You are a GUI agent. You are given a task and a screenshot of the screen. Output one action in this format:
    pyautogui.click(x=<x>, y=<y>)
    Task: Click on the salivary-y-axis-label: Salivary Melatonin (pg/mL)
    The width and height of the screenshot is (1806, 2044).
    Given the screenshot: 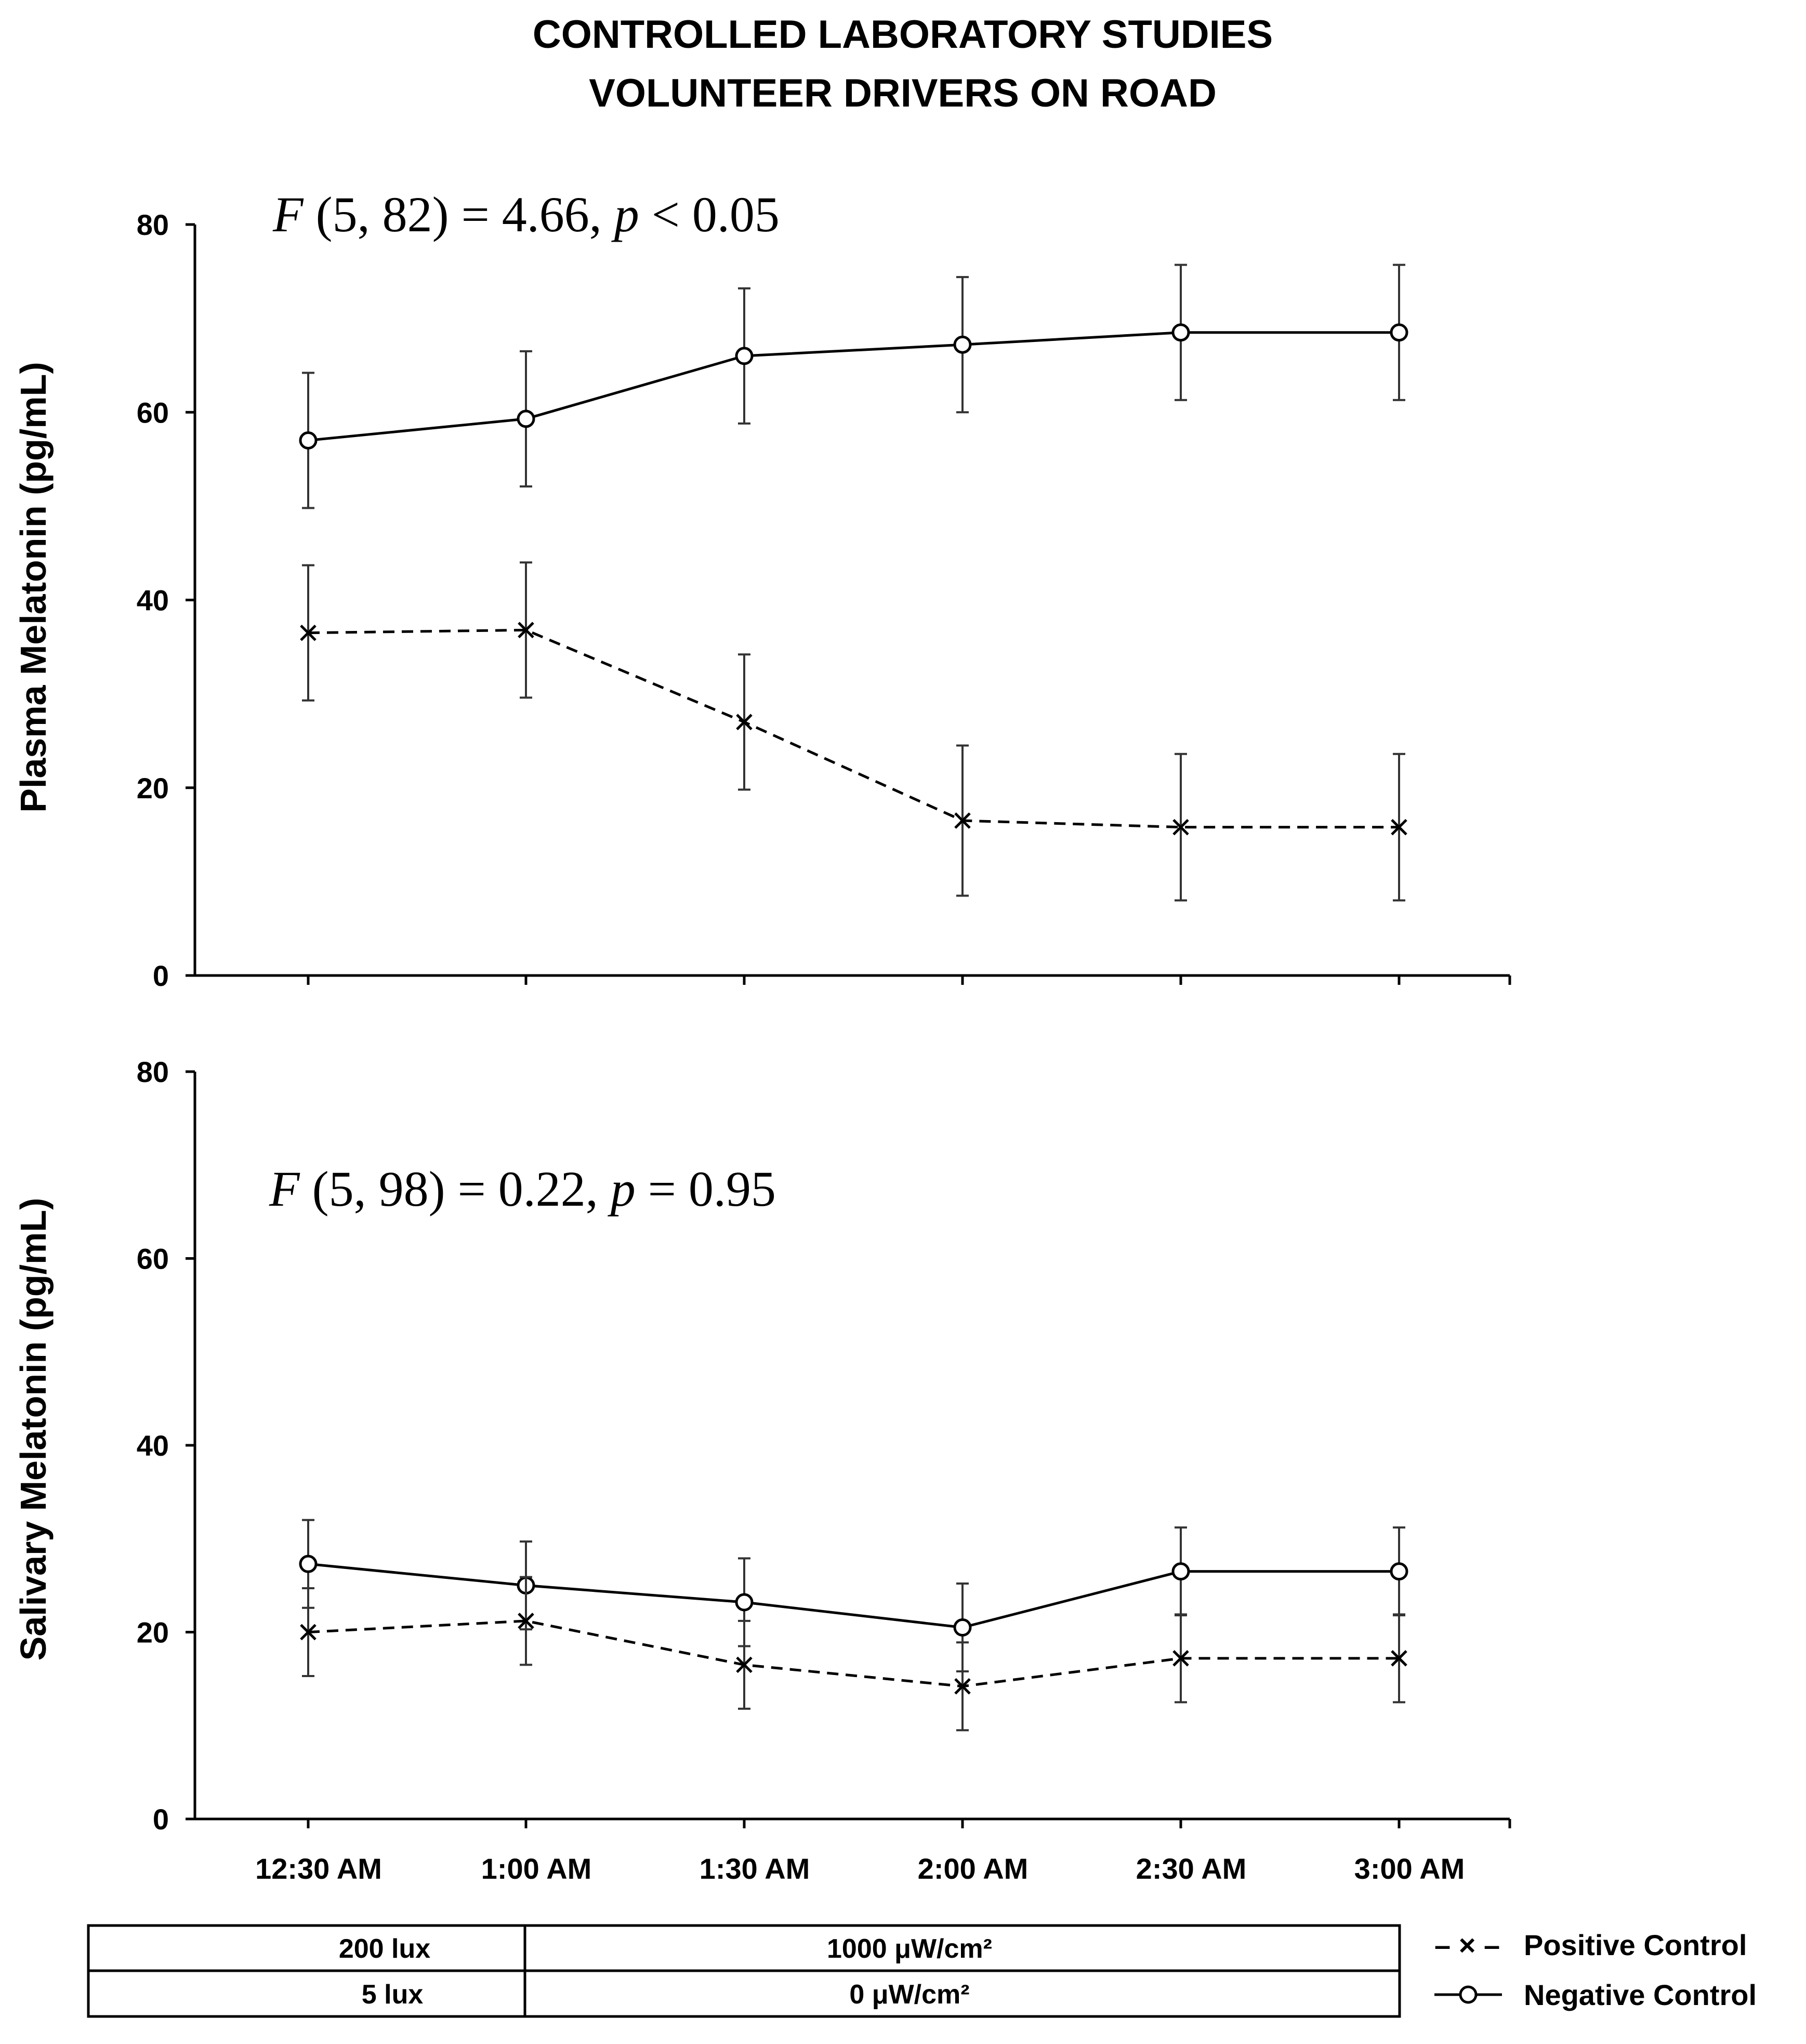 What is the action you would take?
    pyautogui.click(x=33, y=1429)
    